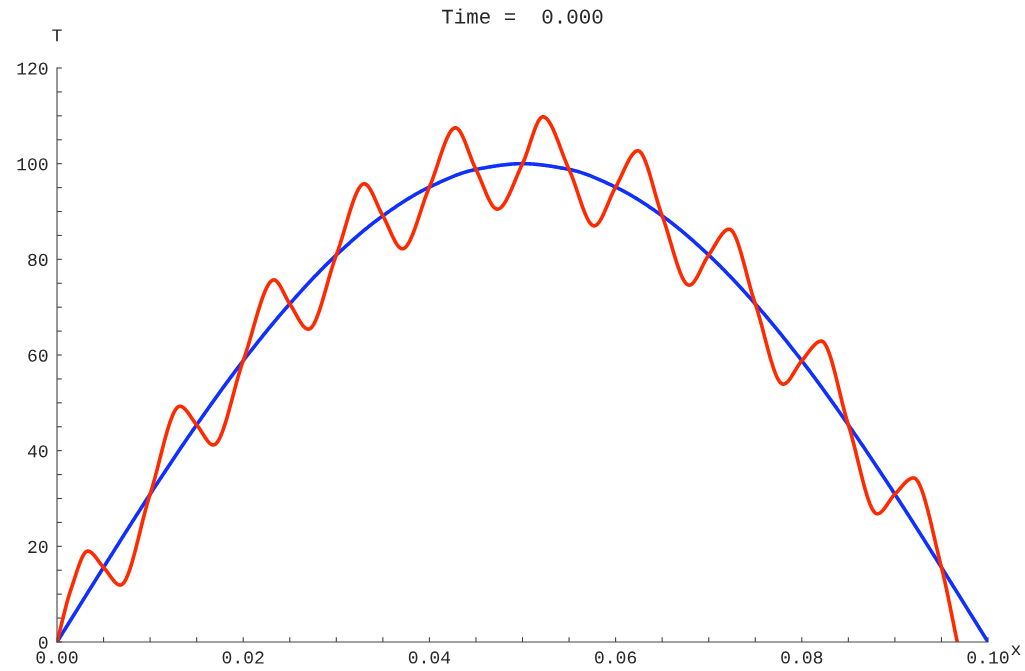 The image size is (1025, 671). Describe the element at coordinates (38, 355) in the screenshot. I see `y-tick-label: 60` at that location.